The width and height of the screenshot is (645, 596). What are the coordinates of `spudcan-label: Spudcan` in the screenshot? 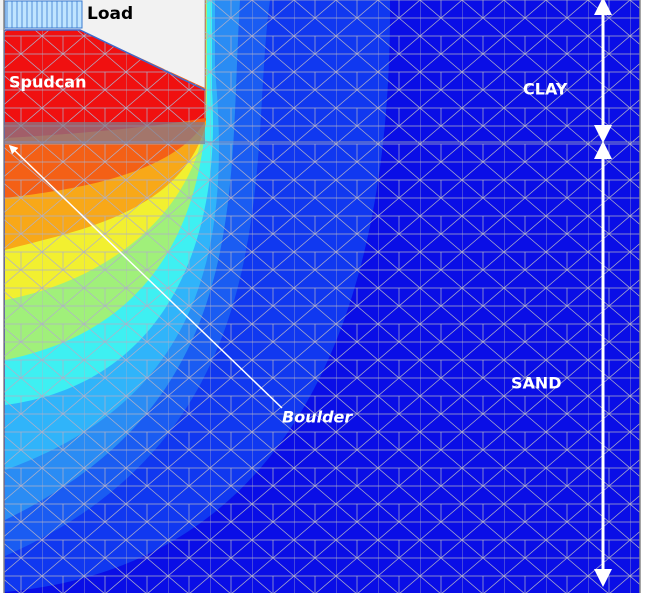 It's located at (48, 82).